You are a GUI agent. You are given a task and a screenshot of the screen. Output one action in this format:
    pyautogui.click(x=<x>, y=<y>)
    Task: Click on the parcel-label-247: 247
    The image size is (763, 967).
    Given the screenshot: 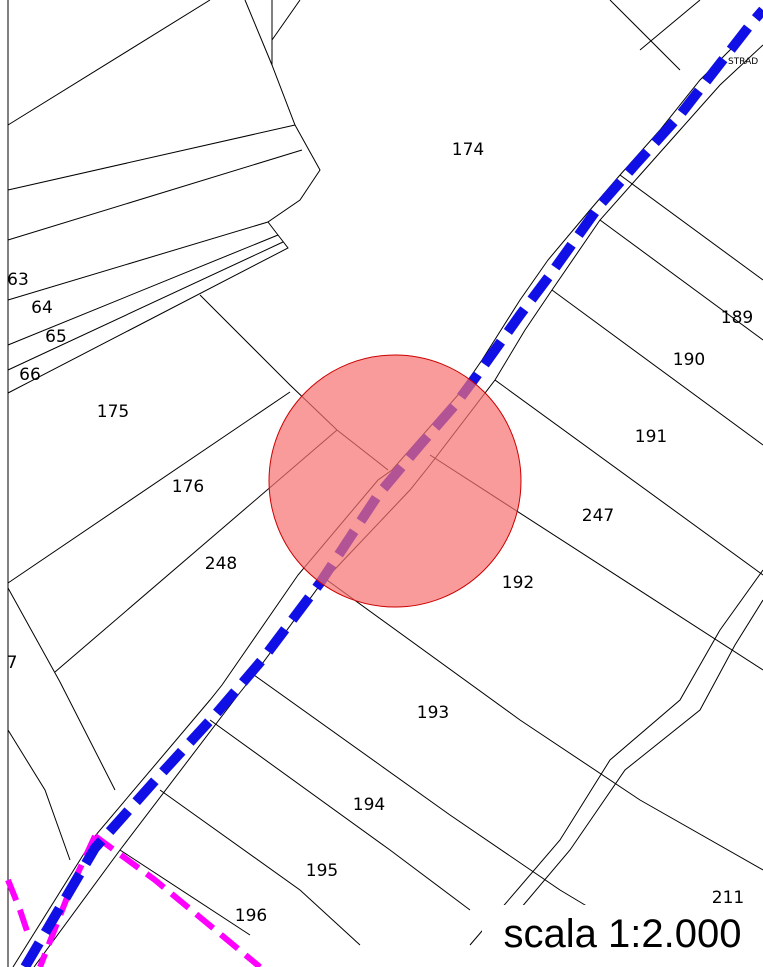 What is the action you would take?
    pyautogui.click(x=598, y=516)
    